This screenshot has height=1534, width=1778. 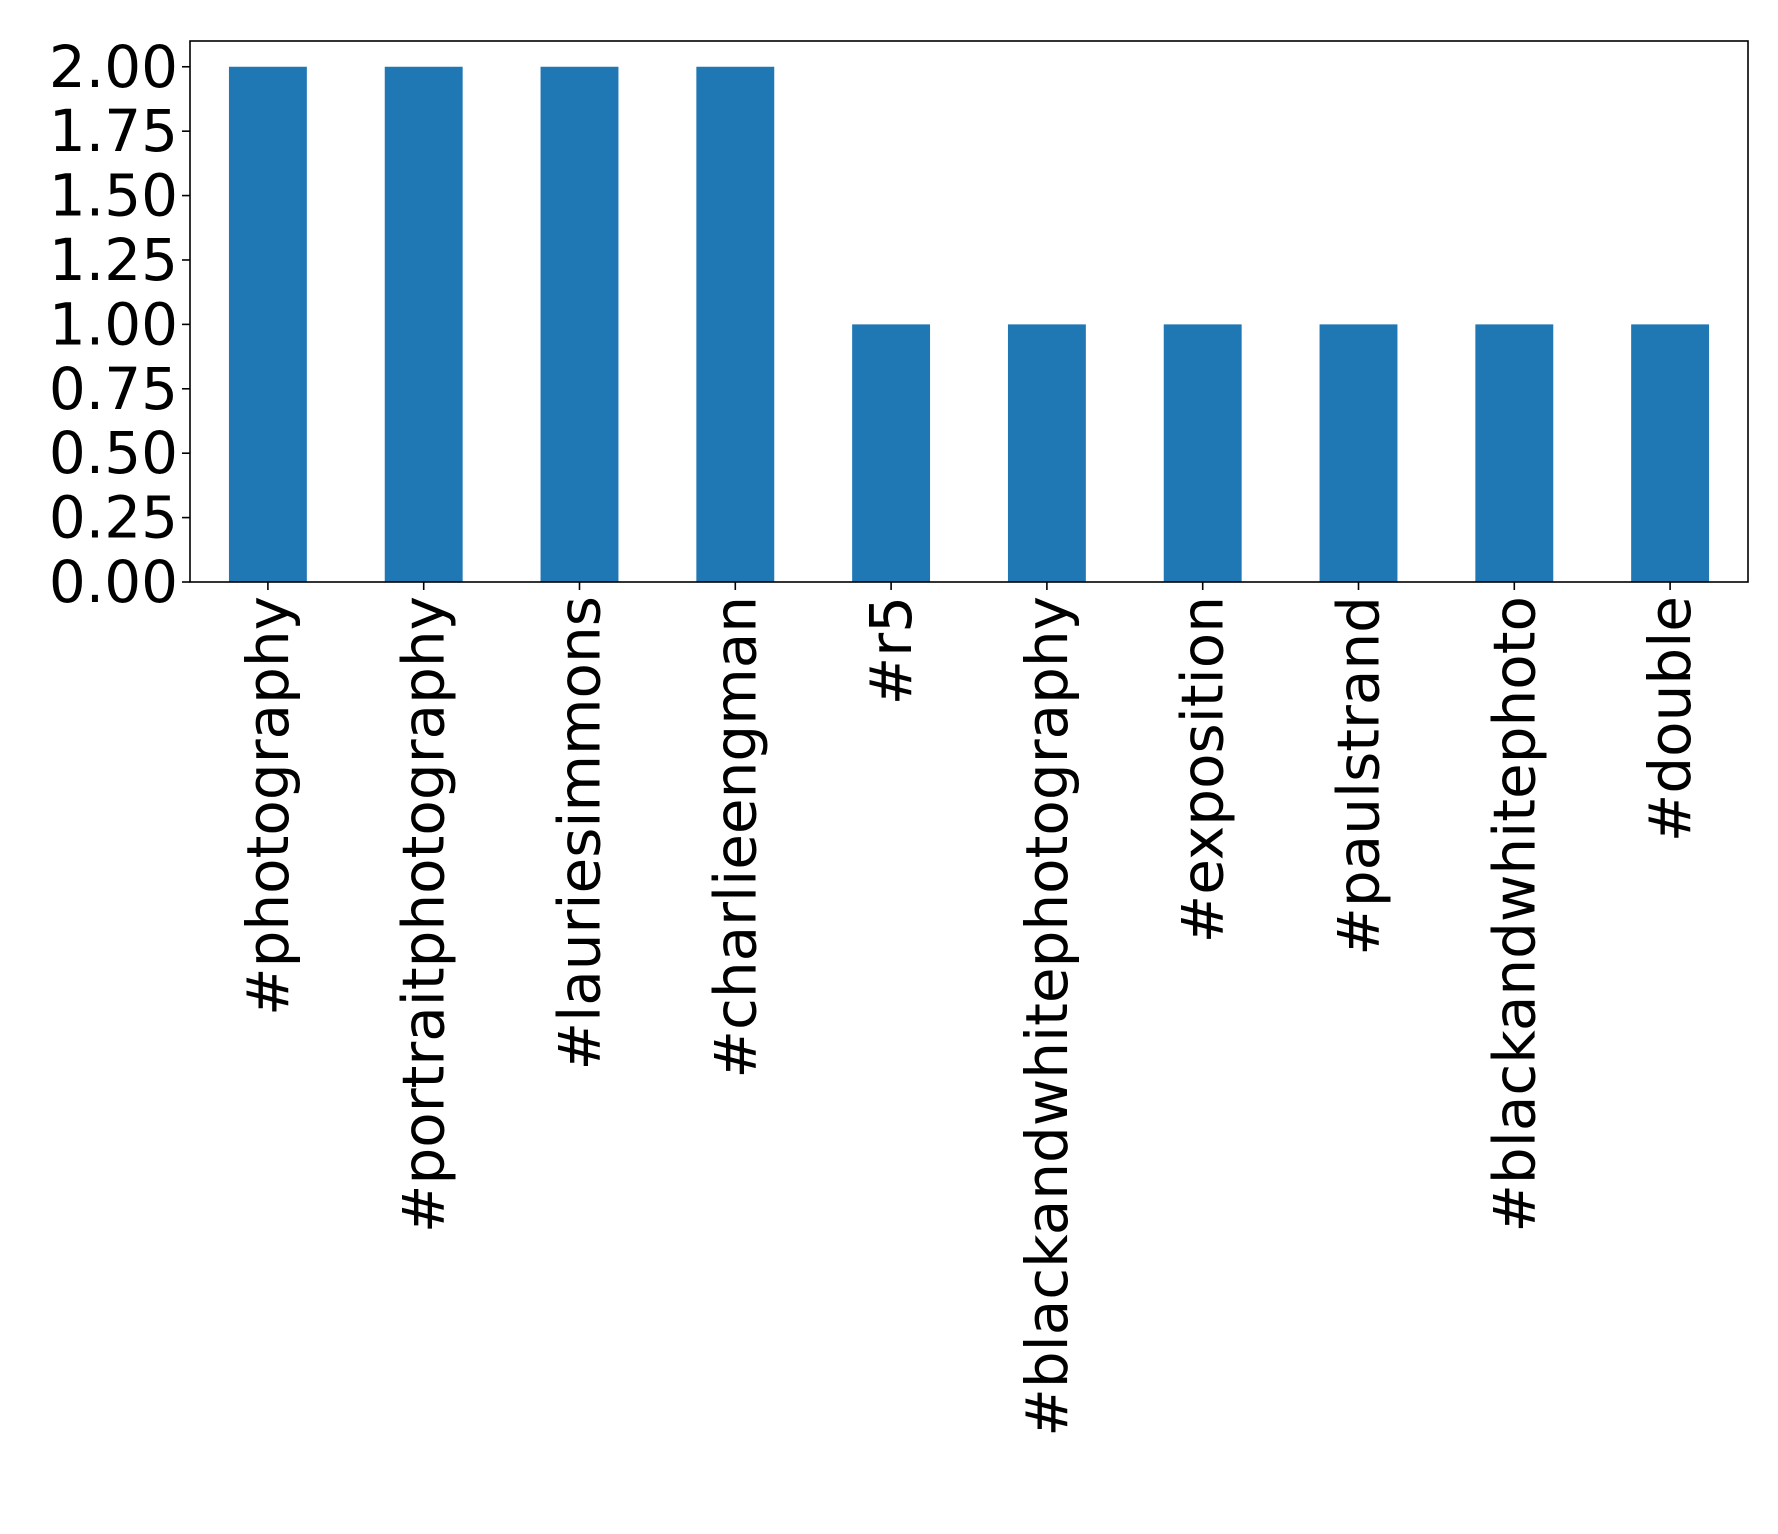 I want to click on y-tick-label: 0.25, so click(x=113, y=518).